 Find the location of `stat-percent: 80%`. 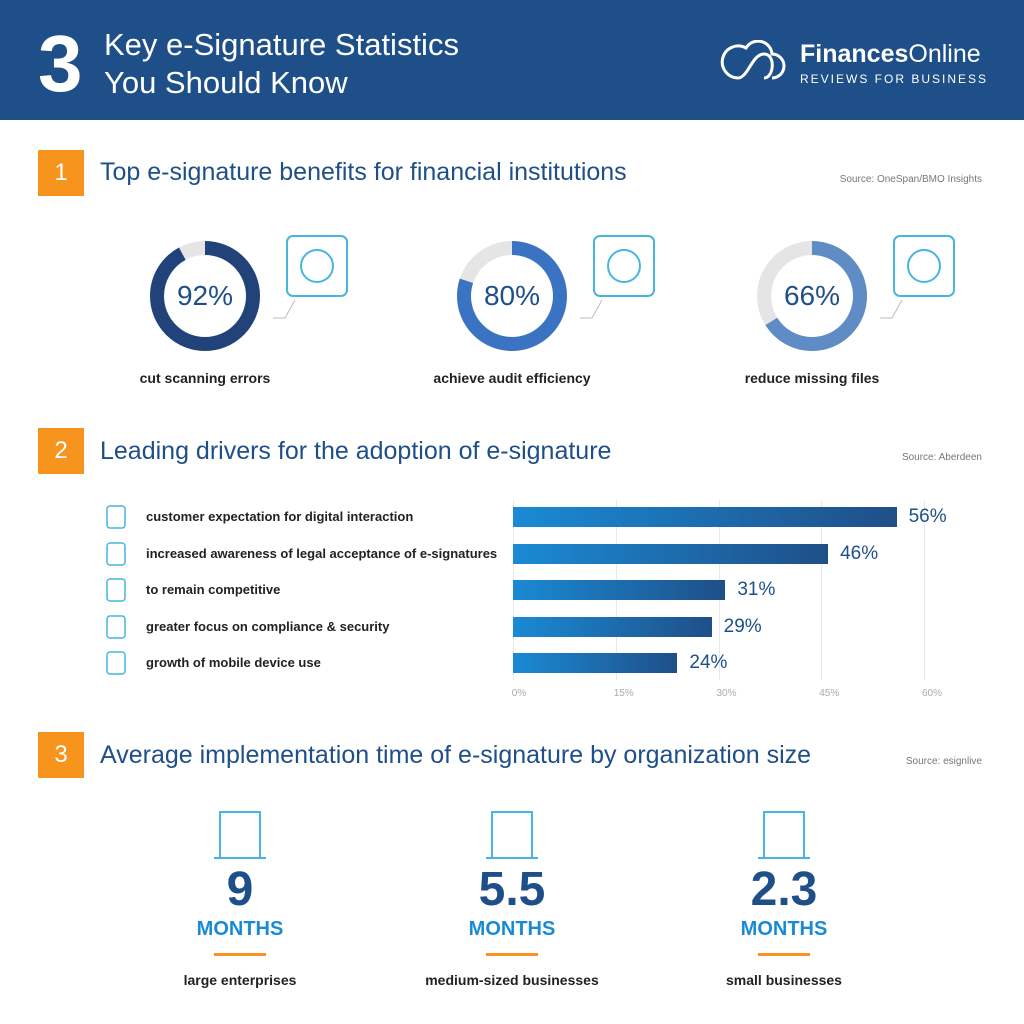

stat-percent: 80% is located at coordinates (512, 295).